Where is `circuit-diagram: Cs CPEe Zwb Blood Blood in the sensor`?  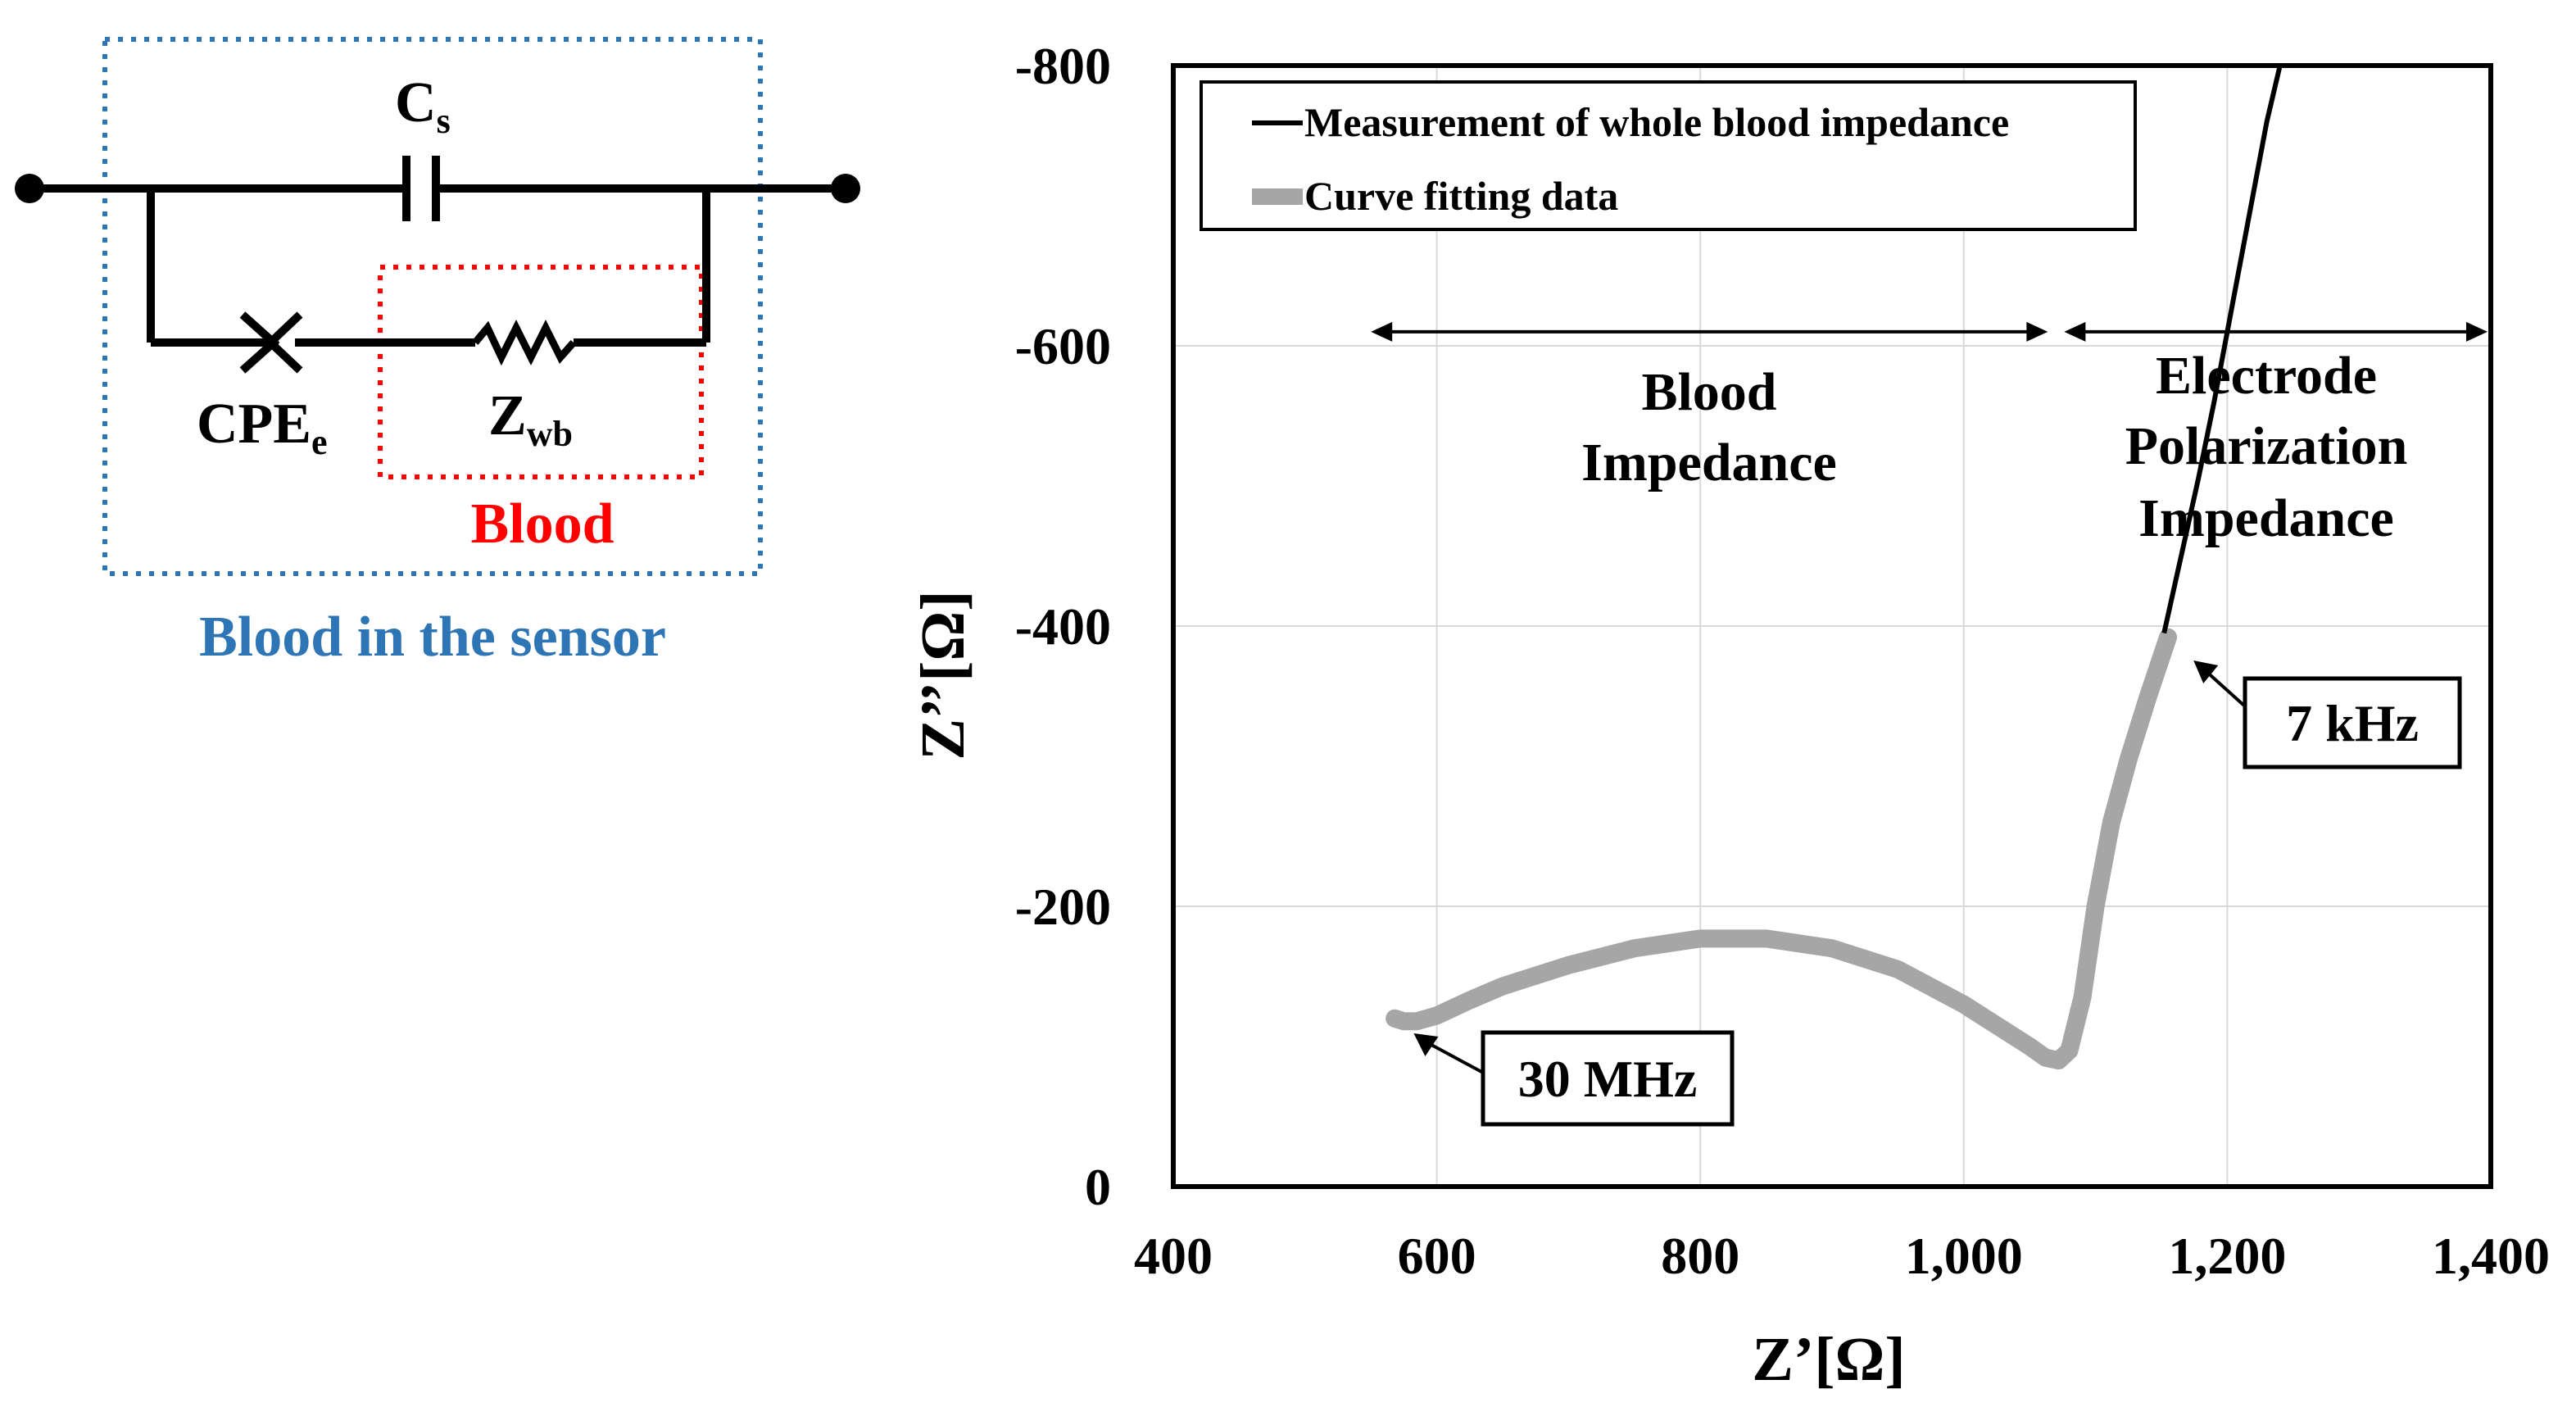 circuit-diagram: Cs CPEe Zwb Blood Blood in the sensor is located at coordinates (438, 353).